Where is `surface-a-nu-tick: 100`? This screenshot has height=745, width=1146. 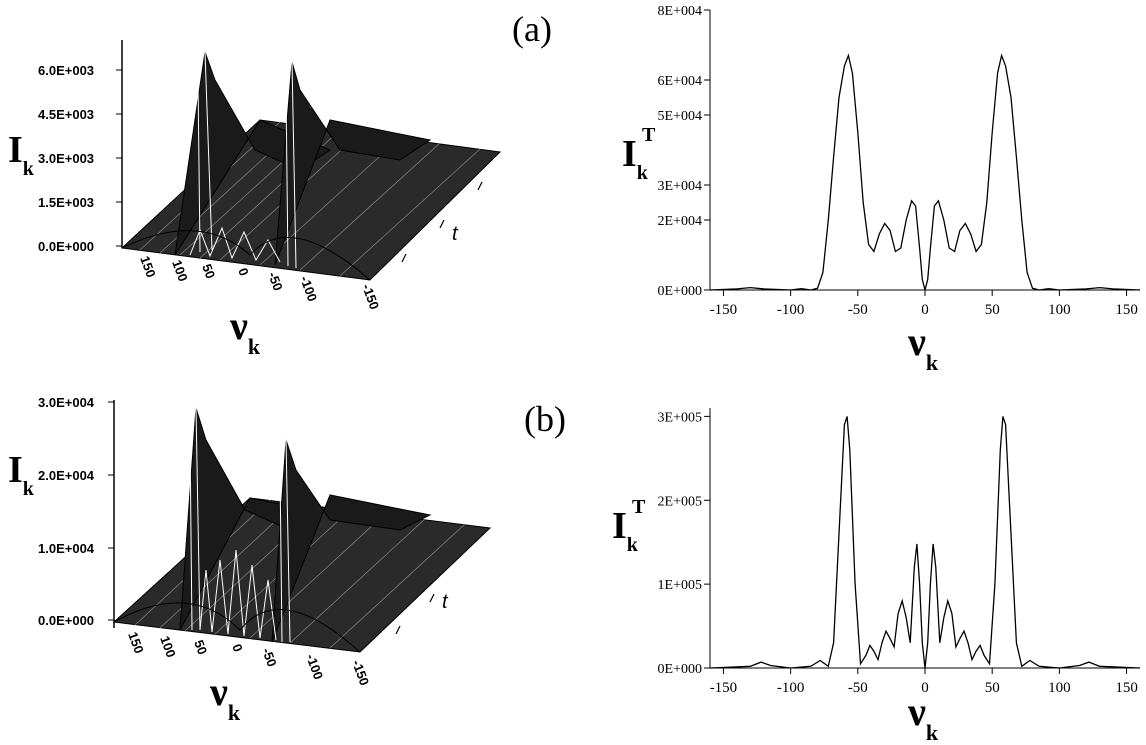 surface-a-nu-tick: 100 is located at coordinates (180, 271).